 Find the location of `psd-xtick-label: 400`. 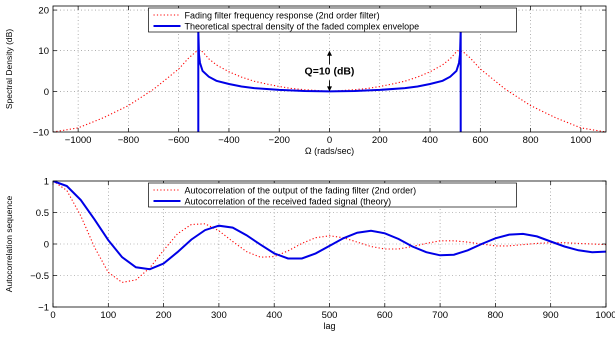

psd-xtick-label: 400 is located at coordinates (430, 140).